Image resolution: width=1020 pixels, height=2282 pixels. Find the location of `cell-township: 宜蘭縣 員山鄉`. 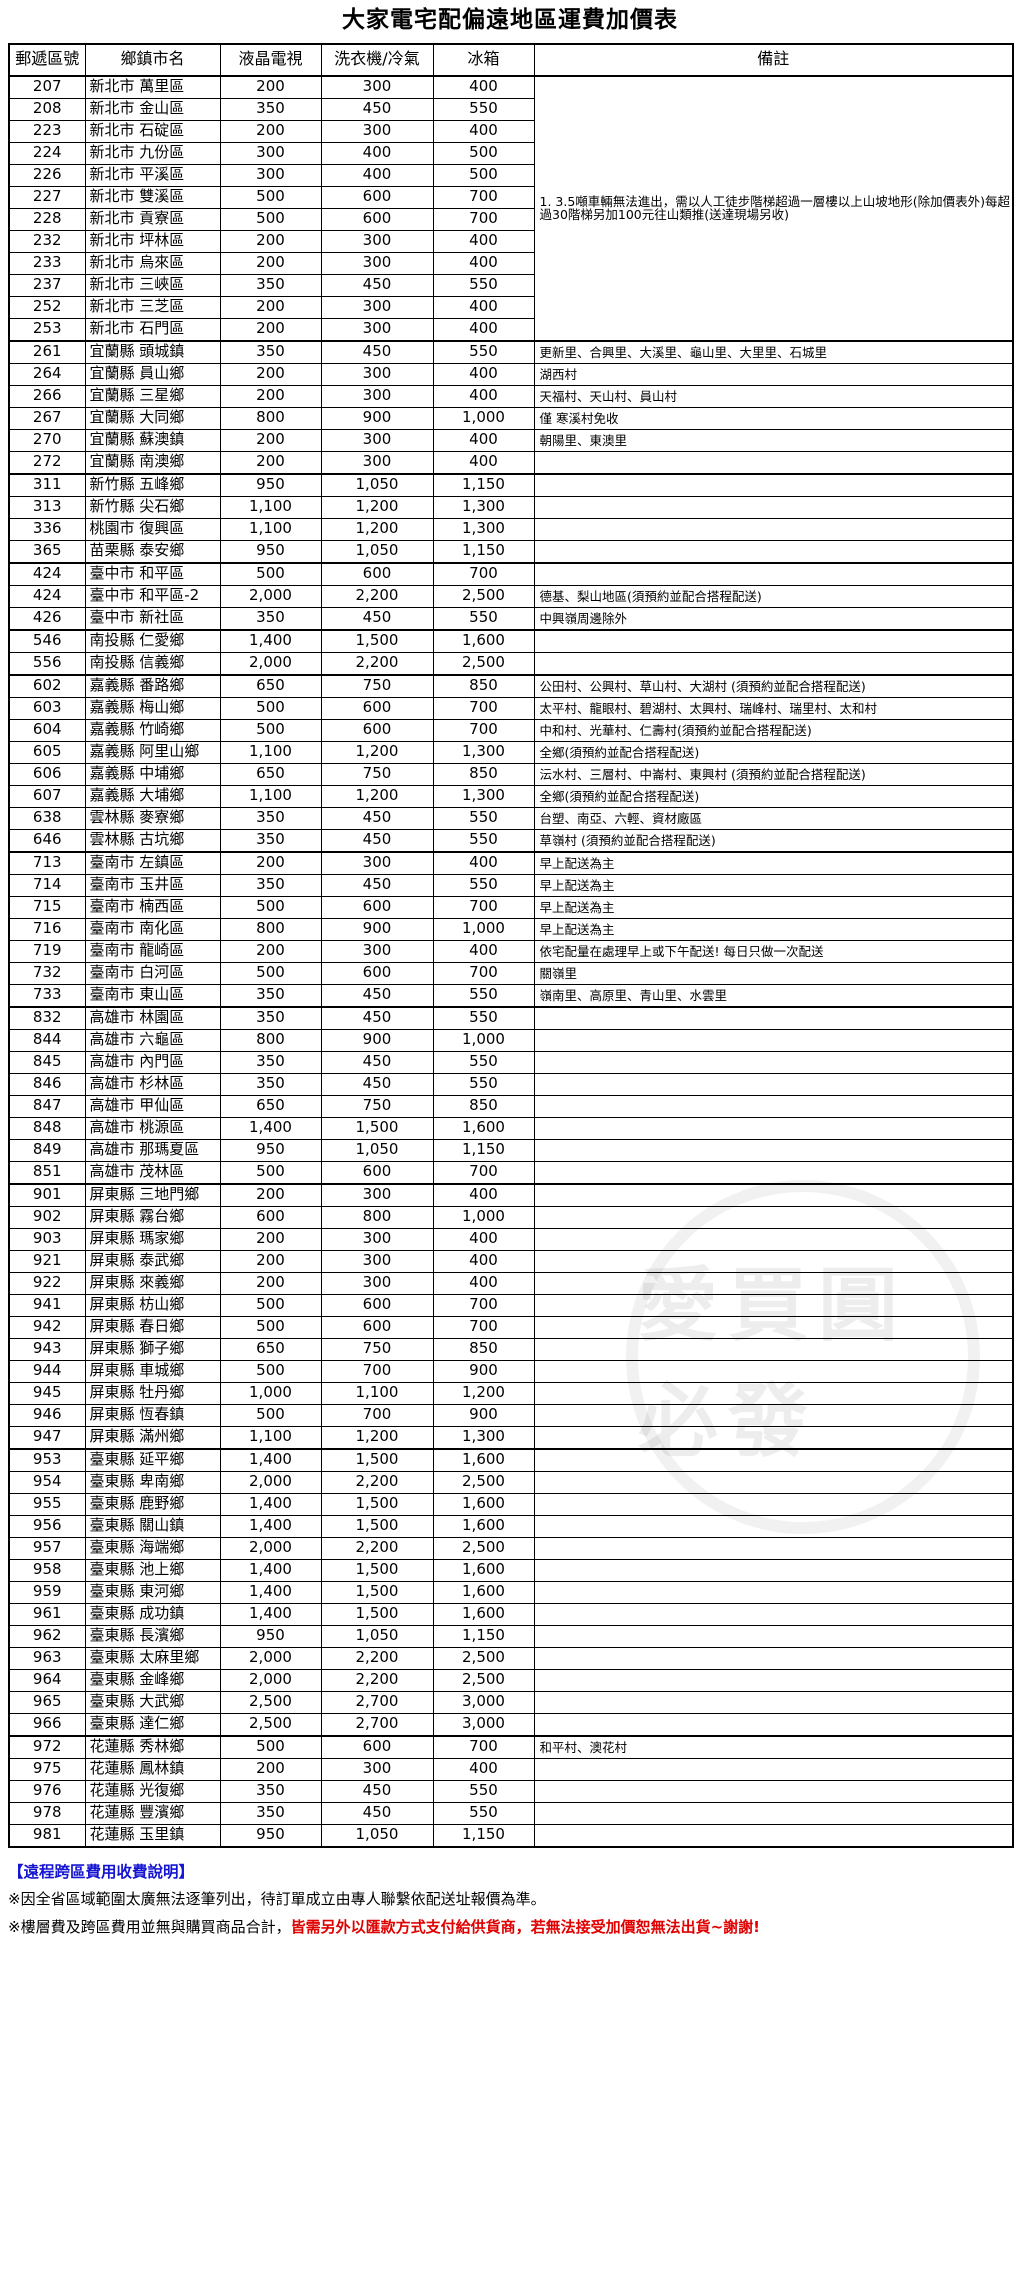

cell-township: 宜蘭縣 員山鄉 is located at coordinates (152, 374).